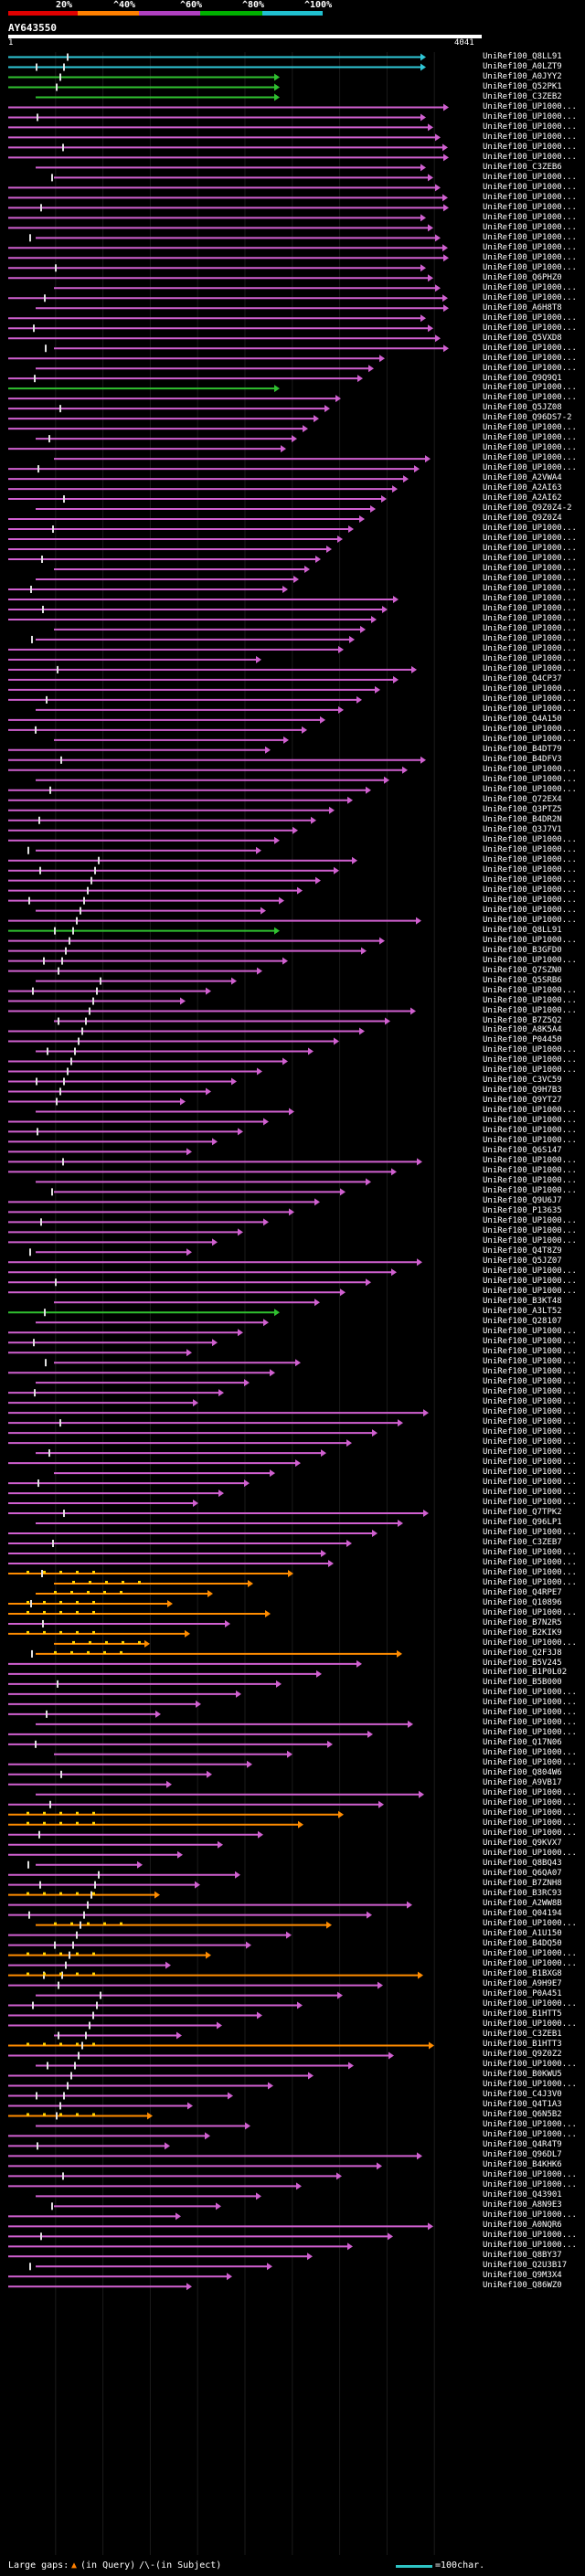 The height and width of the screenshot is (2576, 585). What do you see at coordinates (522, 1201) in the screenshot?
I see `hit-label: UniRef100_Q9U6J7` at bounding box center [522, 1201].